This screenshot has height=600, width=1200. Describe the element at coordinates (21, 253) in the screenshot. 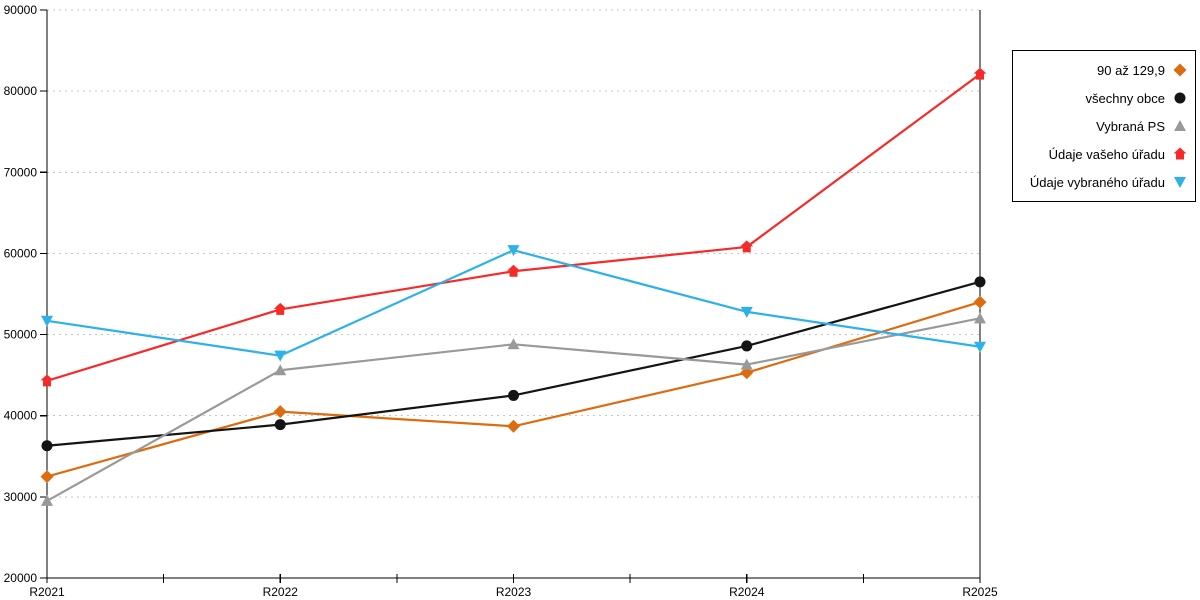

I see `y-tick-label: 60000` at that location.